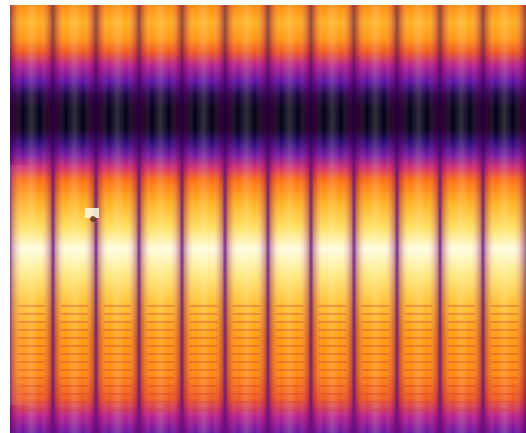 This screenshot has height=433, width=526. I want to click on left-edge-glow, so click(25, 285).